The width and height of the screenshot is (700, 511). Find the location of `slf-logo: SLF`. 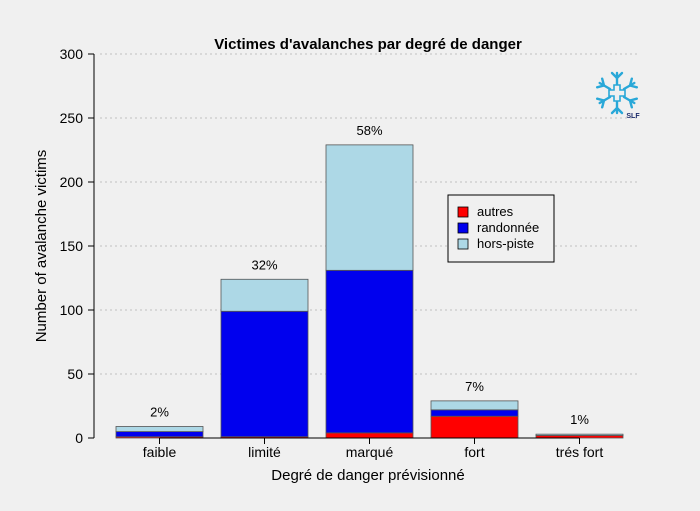

slf-logo: SLF is located at coordinates (617, 95).